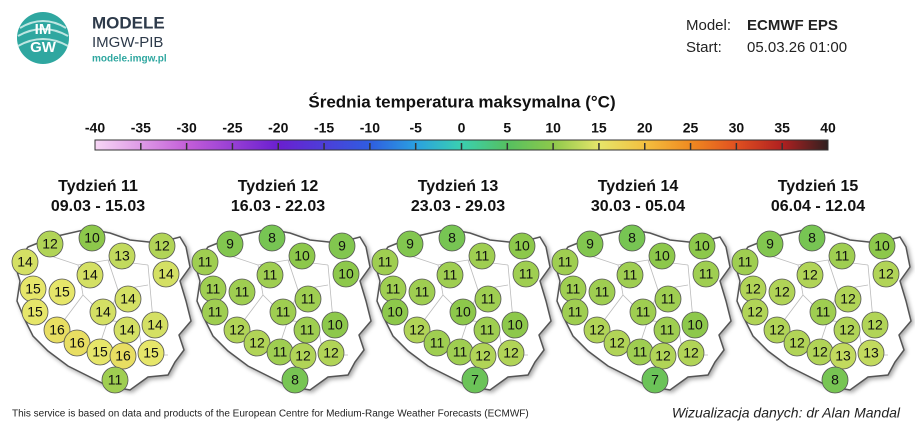  What do you see at coordinates (458, 186) in the screenshot?
I see `week-title: Tydzień 13` at bounding box center [458, 186].